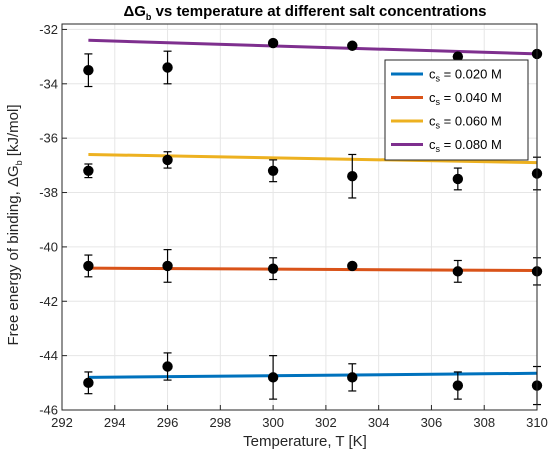 The height and width of the screenshot is (452, 550). What do you see at coordinates (537, 422) in the screenshot?
I see `x-tick-label: 310` at bounding box center [537, 422].